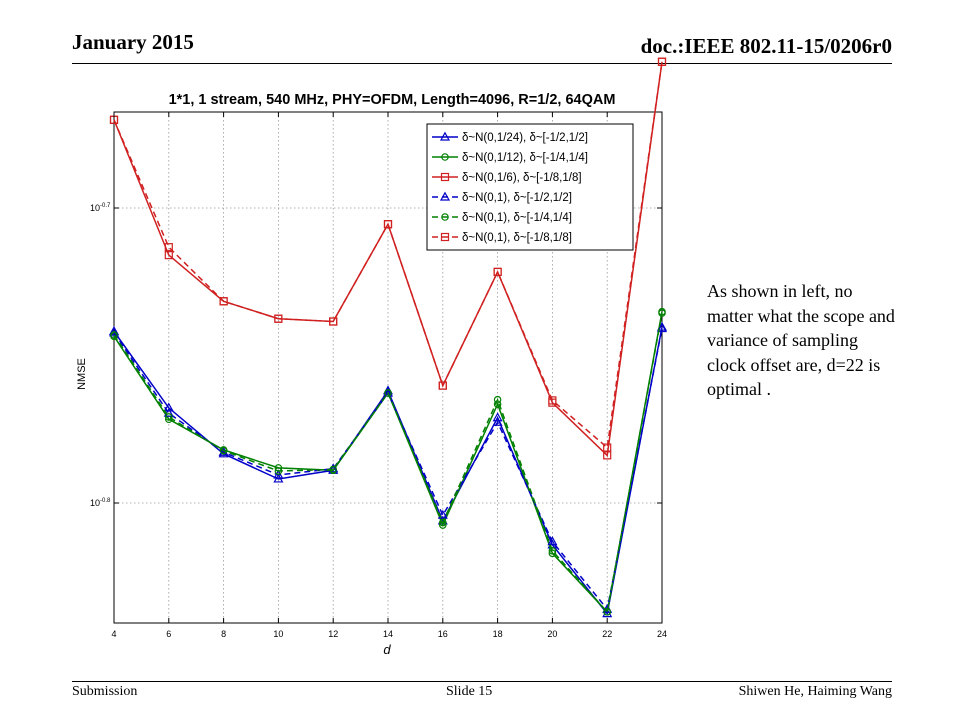  Describe the element at coordinates (517, 198) in the screenshot. I see `legend-label: δ~N(0,1), δ~[-1/2,1/2]` at that location.